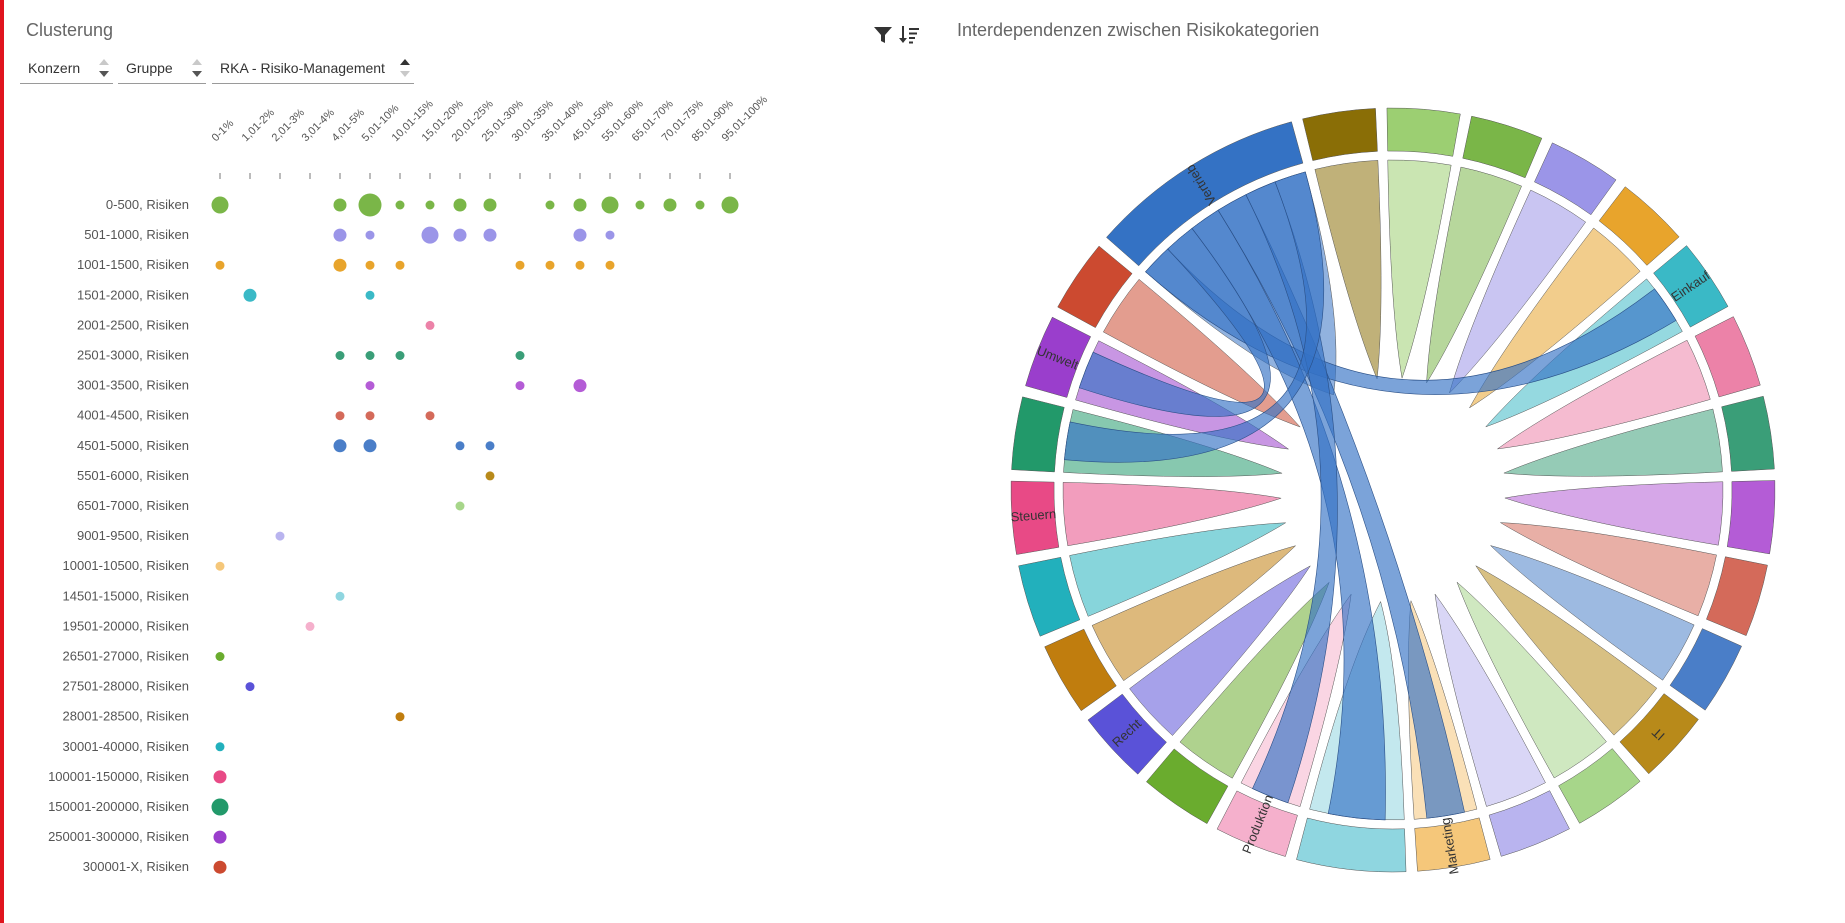  I want to click on filter-icon, so click(883, 35).